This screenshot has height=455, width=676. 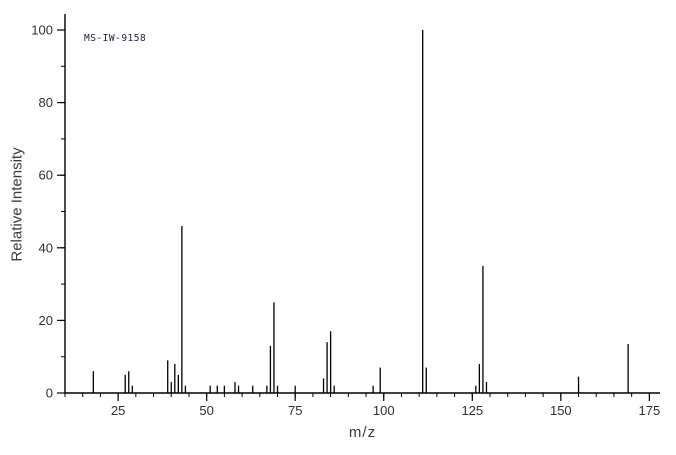 What do you see at coordinates (362, 432) in the screenshot?
I see `x-axis-label: m/z` at bounding box center [362, 432].